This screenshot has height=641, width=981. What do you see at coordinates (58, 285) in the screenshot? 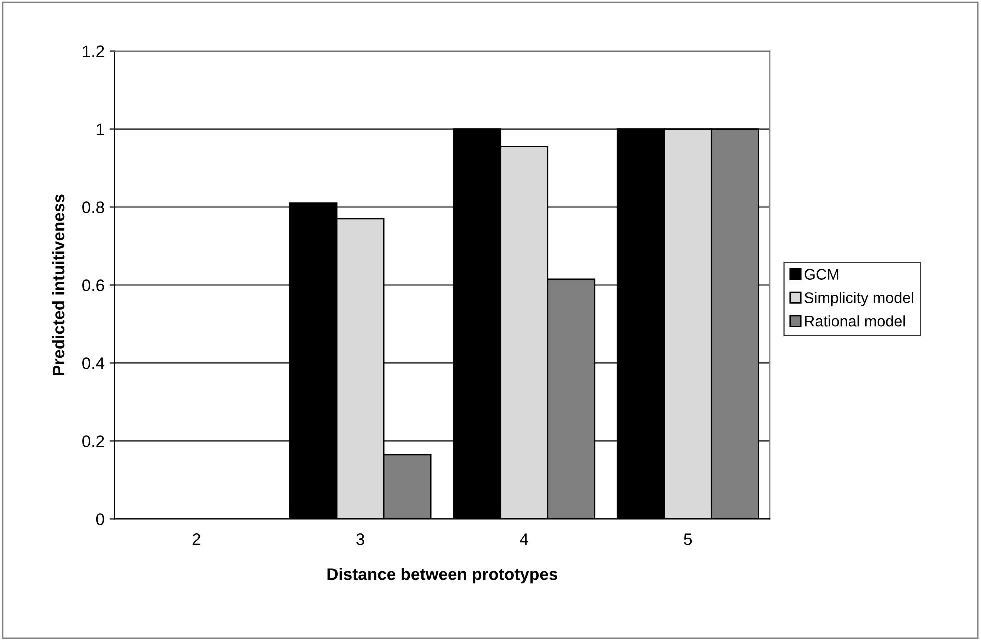
I see `y-axis-title: Predicted intuitiveness` at bounding box center [58, 285].